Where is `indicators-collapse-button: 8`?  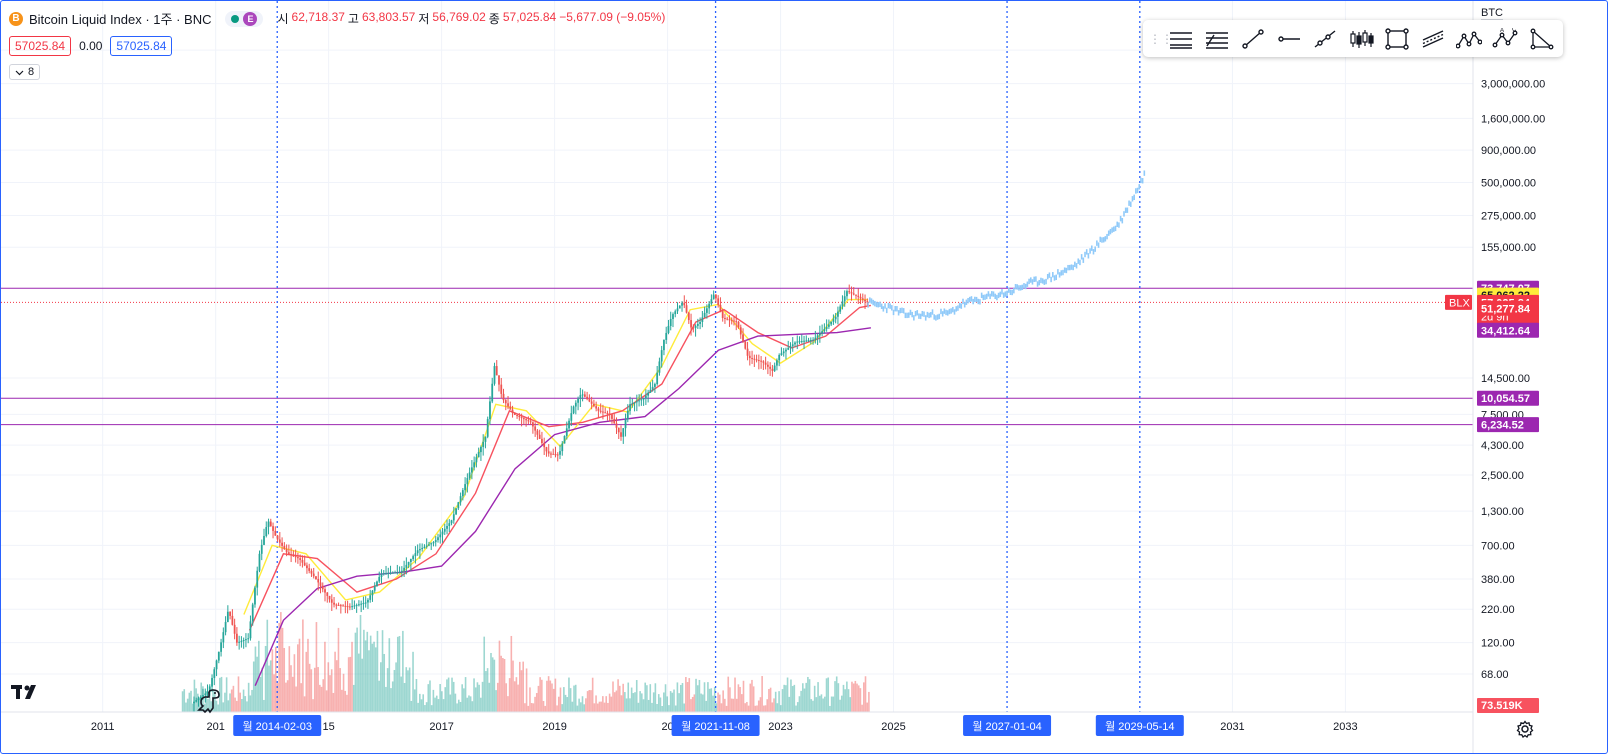
indicators-collapse-button: 8 is located at coordinates (25, 72).